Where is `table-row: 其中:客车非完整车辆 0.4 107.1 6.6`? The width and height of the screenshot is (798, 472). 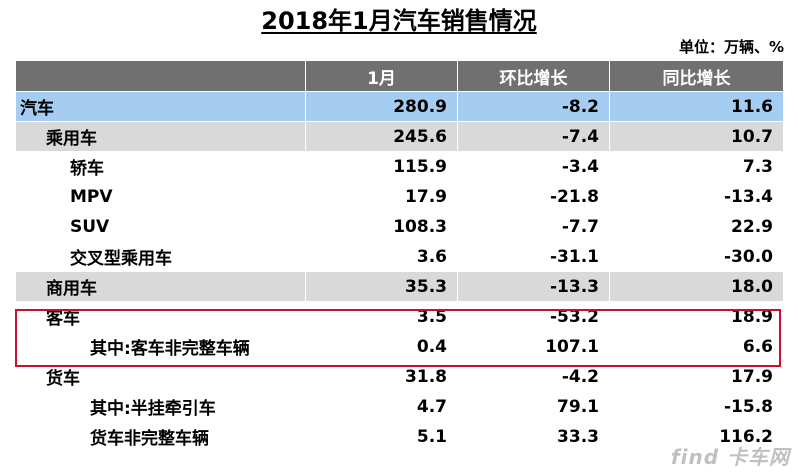
table-row: 其中:客车非完整车辆 0.4 107.1 6.6 is located at coordinates (399, 346).